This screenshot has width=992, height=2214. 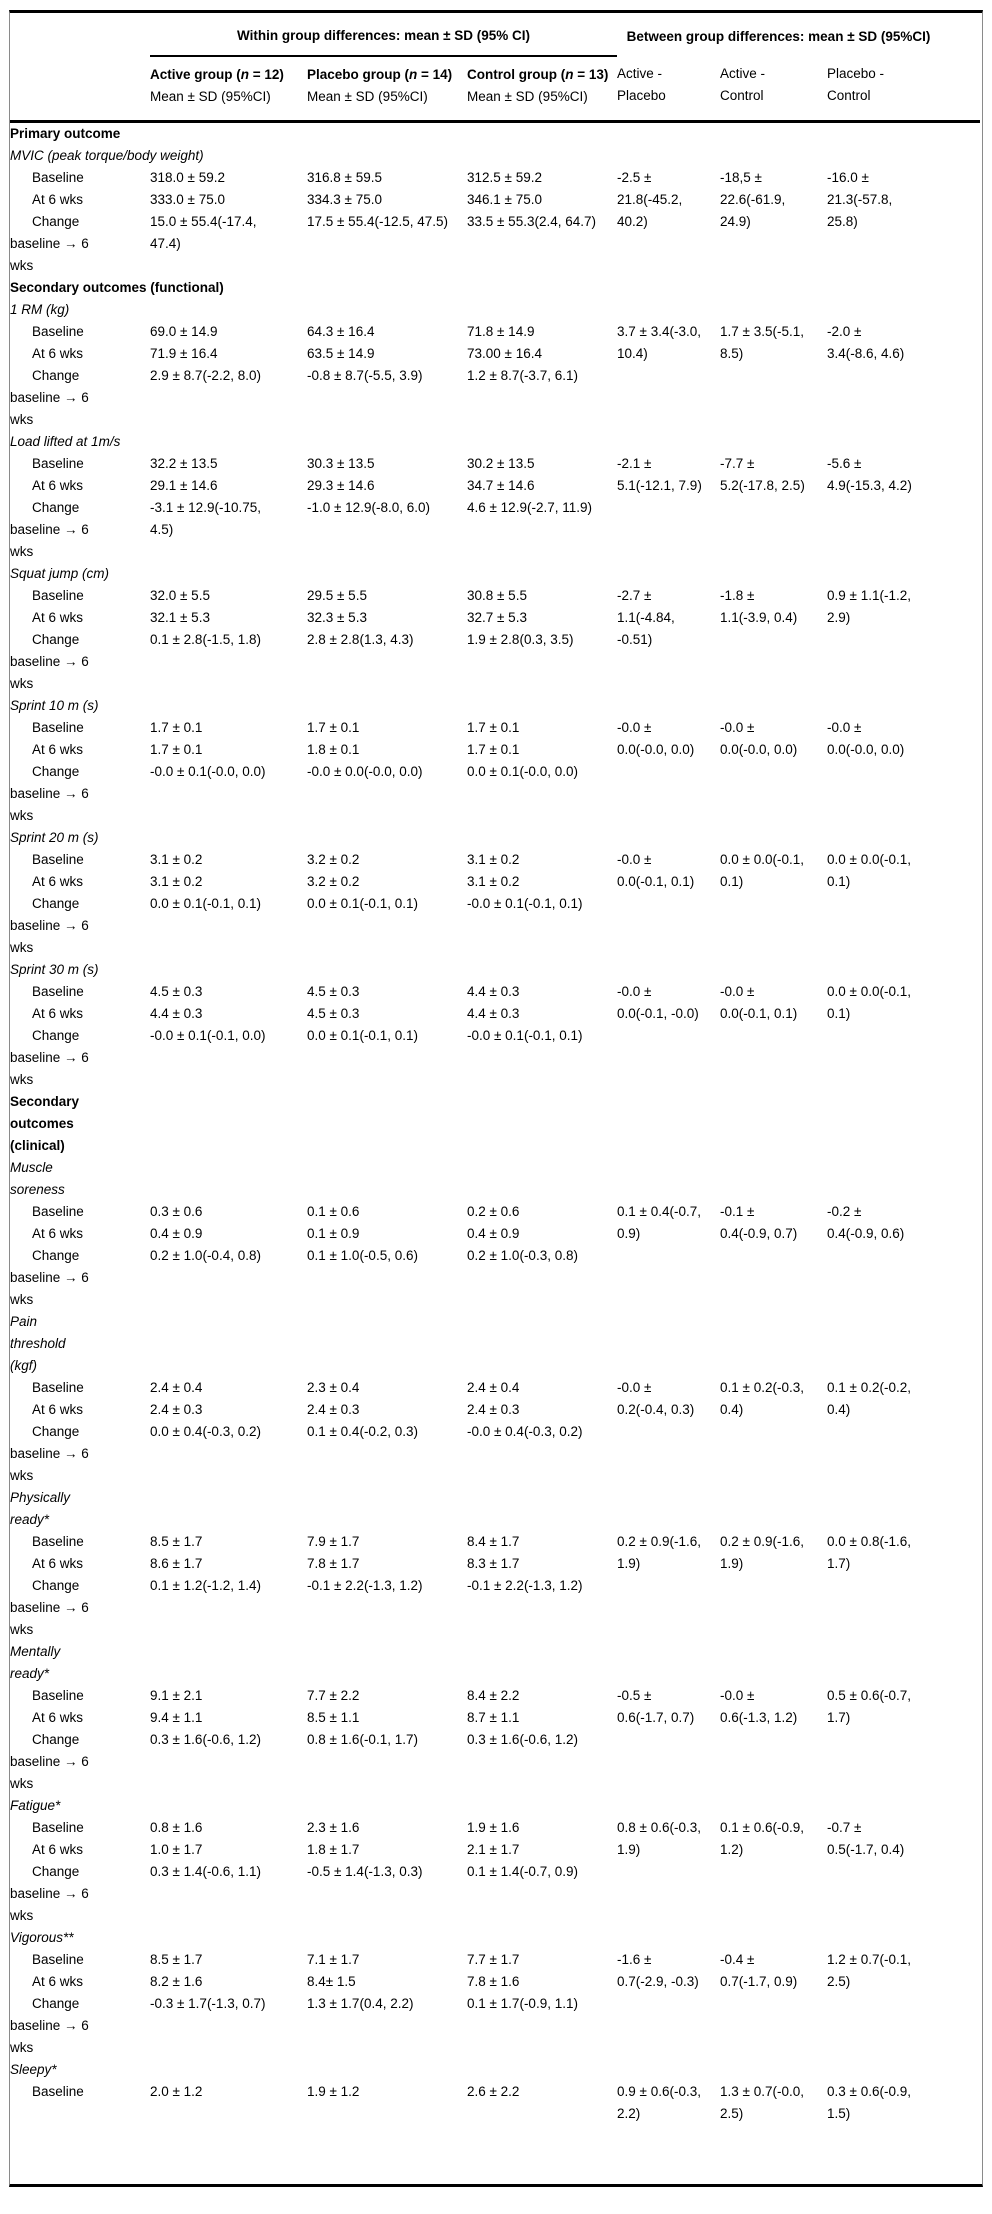 What do you see at coordinates (344, 199) in the screenshot?
I see `value-cell: 334.3 ± 75.0` at bounding box center [344, 199].